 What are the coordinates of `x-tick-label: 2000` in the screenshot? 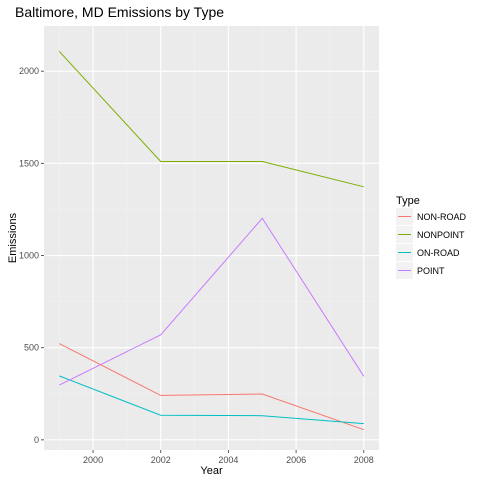 It's located at (93, 460).